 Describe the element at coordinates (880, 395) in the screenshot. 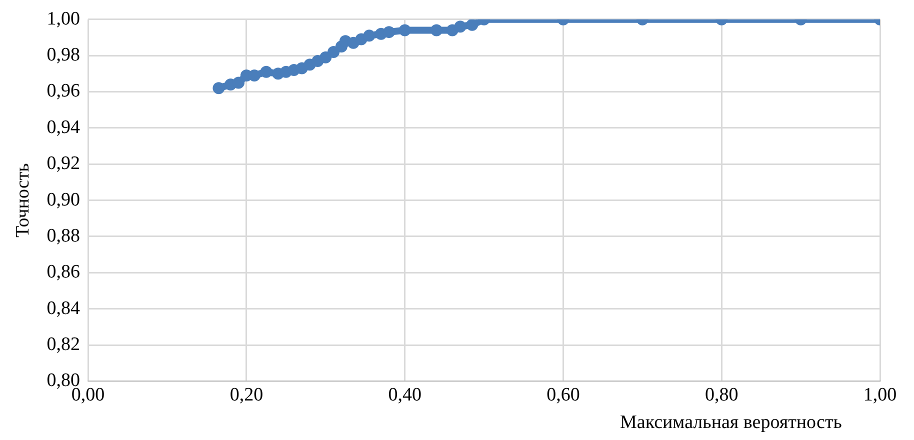

I see `x-tick-label: 1,00` at that location.